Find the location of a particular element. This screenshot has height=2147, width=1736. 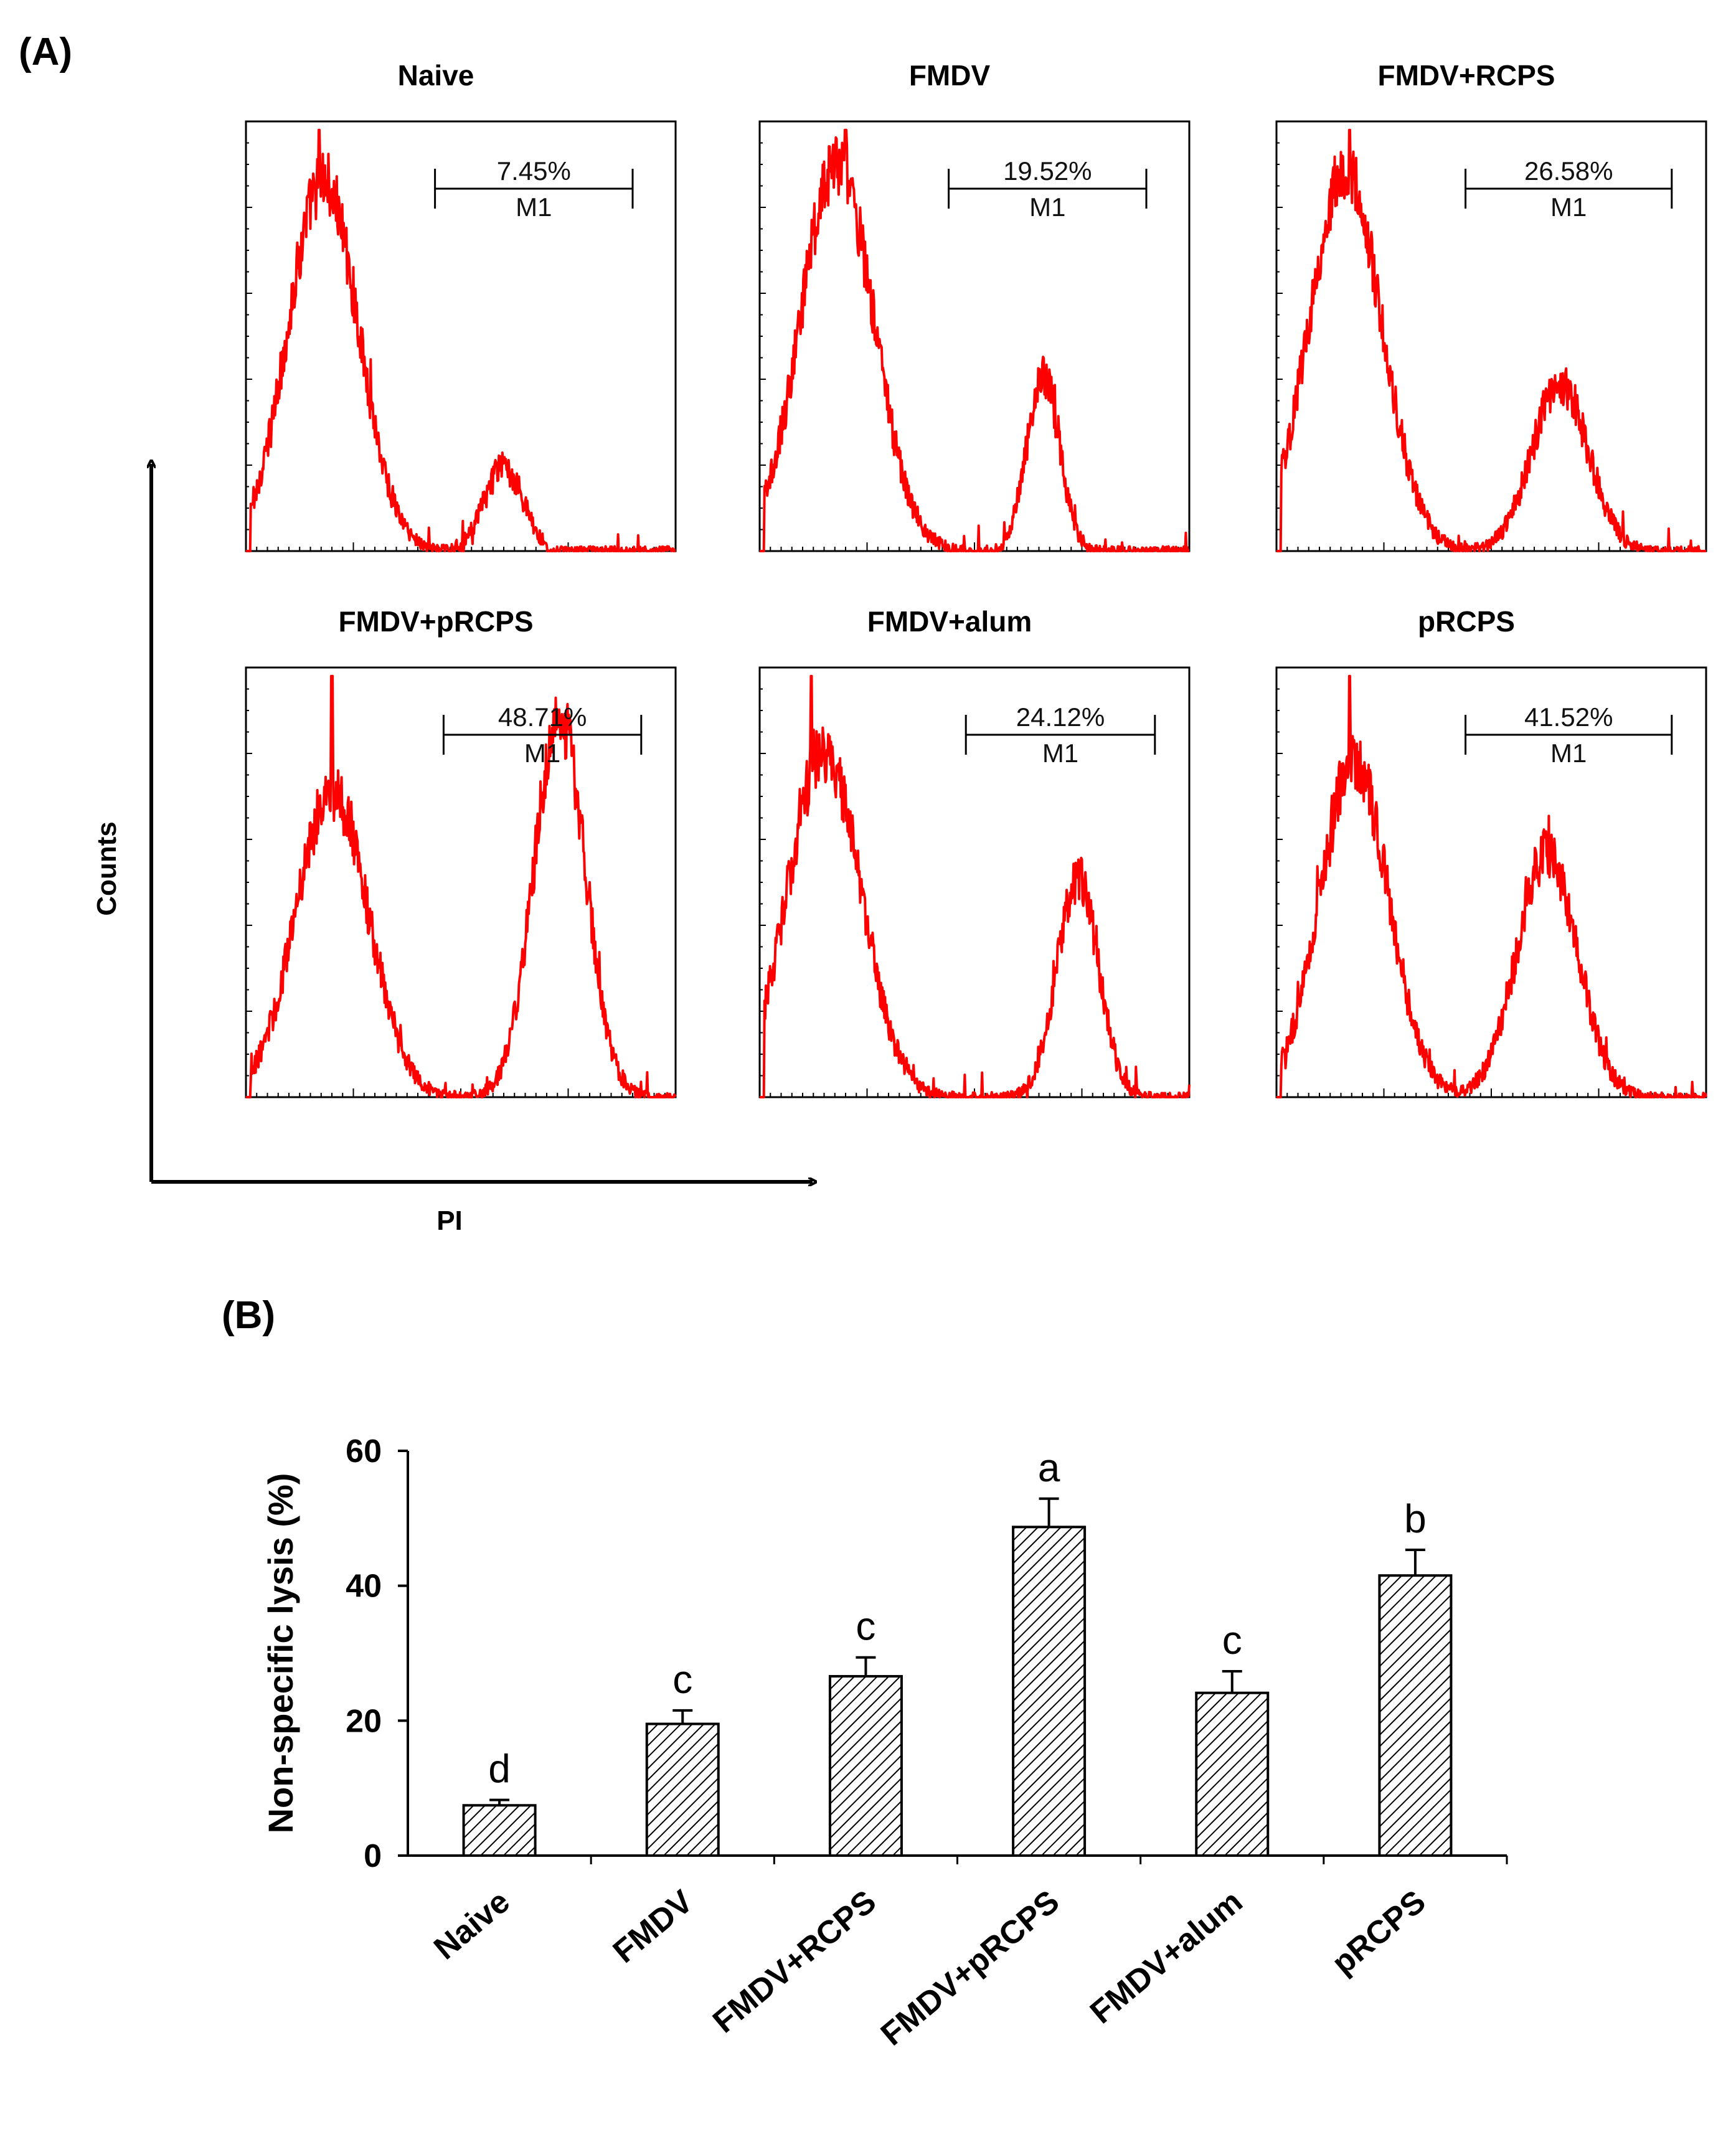

bar-FMDV is located at coordinates (683, 1789).